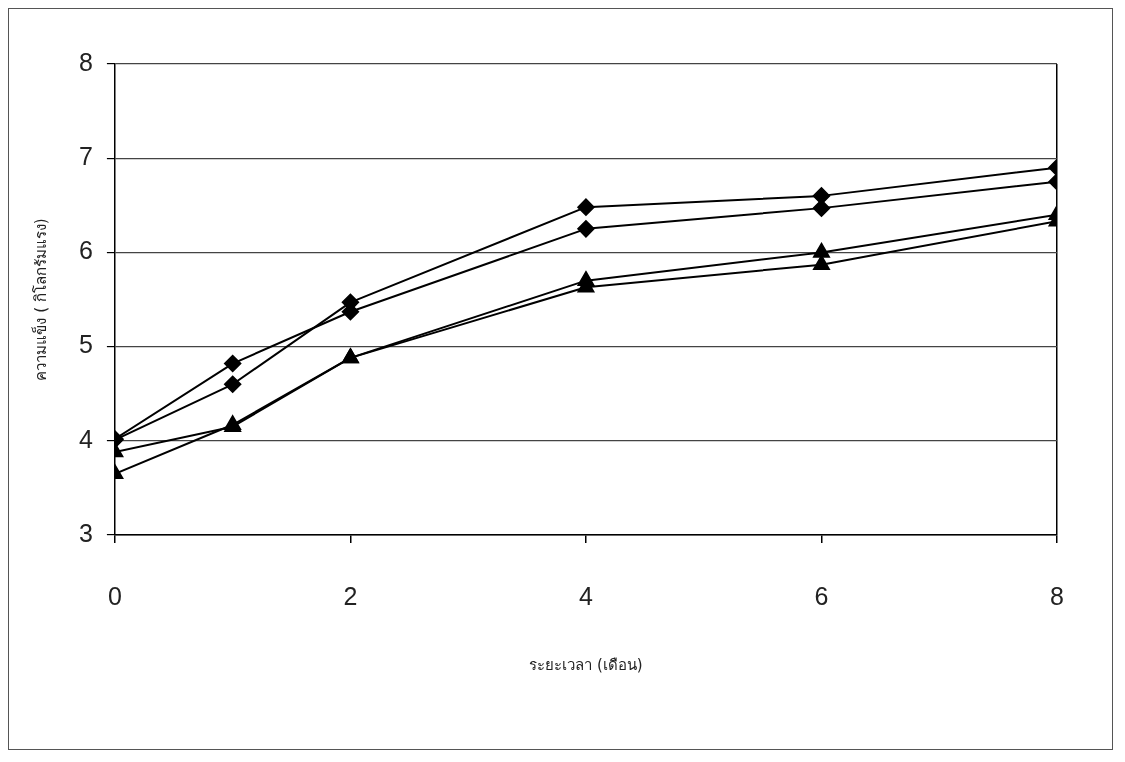  What do you see at coordinates (586, 664) in the screenshot?
I see `x-axis-title: ระยะเวลา (เดือน)` at bounding box center [586, 664].